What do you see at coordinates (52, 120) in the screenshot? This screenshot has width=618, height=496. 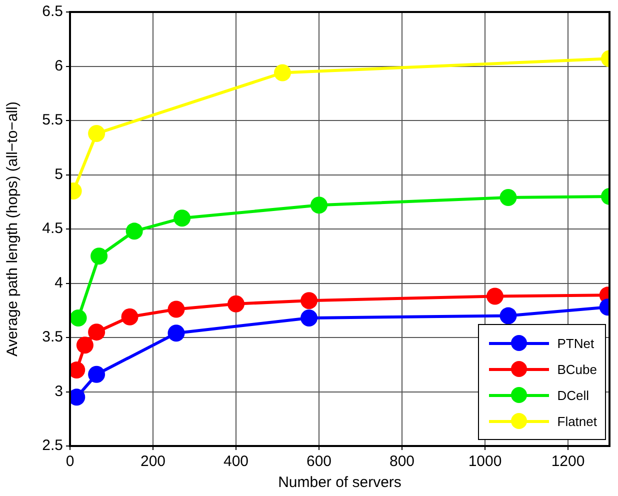 I see `y-tick-label: 5.5` at bounding box center [52, 120].